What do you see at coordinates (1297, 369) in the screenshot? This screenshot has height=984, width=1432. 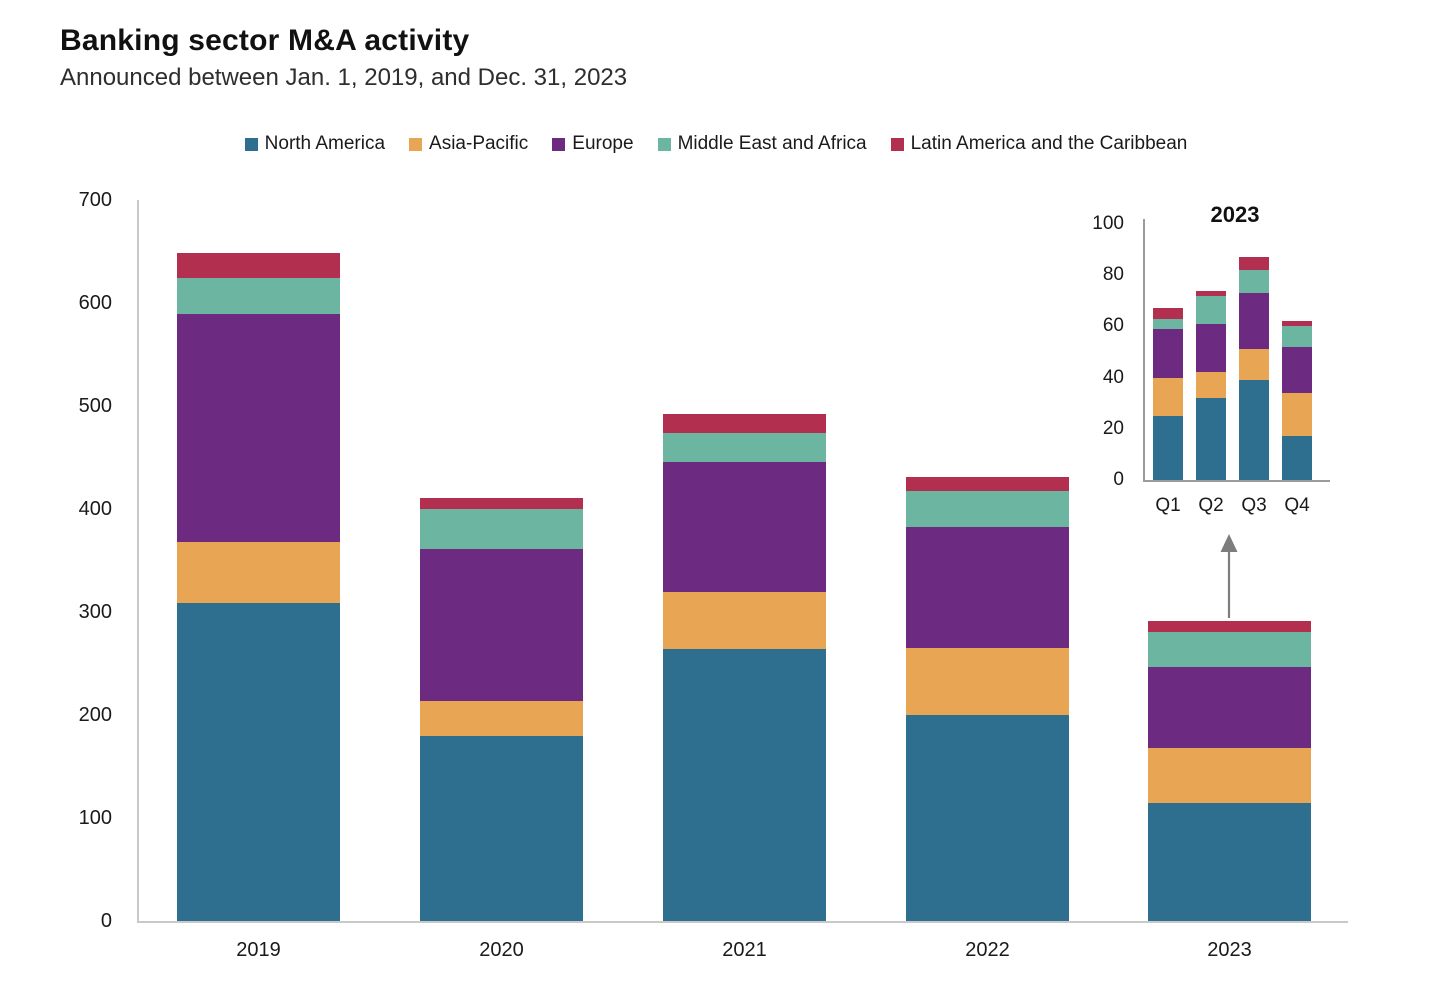 I see `bar-segment-q4-europe` at bounding box center [1297, 369].